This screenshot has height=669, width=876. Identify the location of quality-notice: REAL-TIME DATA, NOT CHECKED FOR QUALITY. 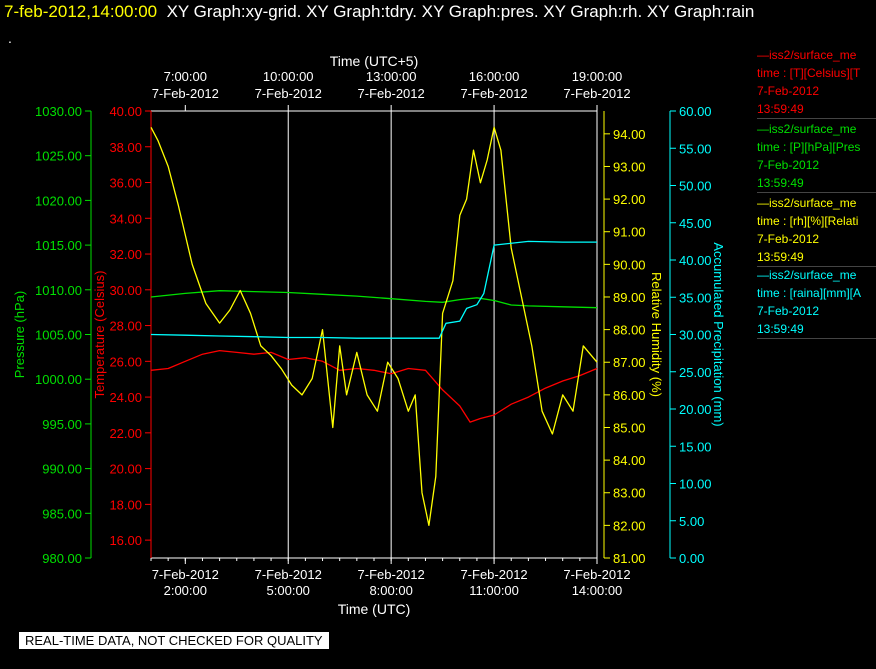
(174, 640).